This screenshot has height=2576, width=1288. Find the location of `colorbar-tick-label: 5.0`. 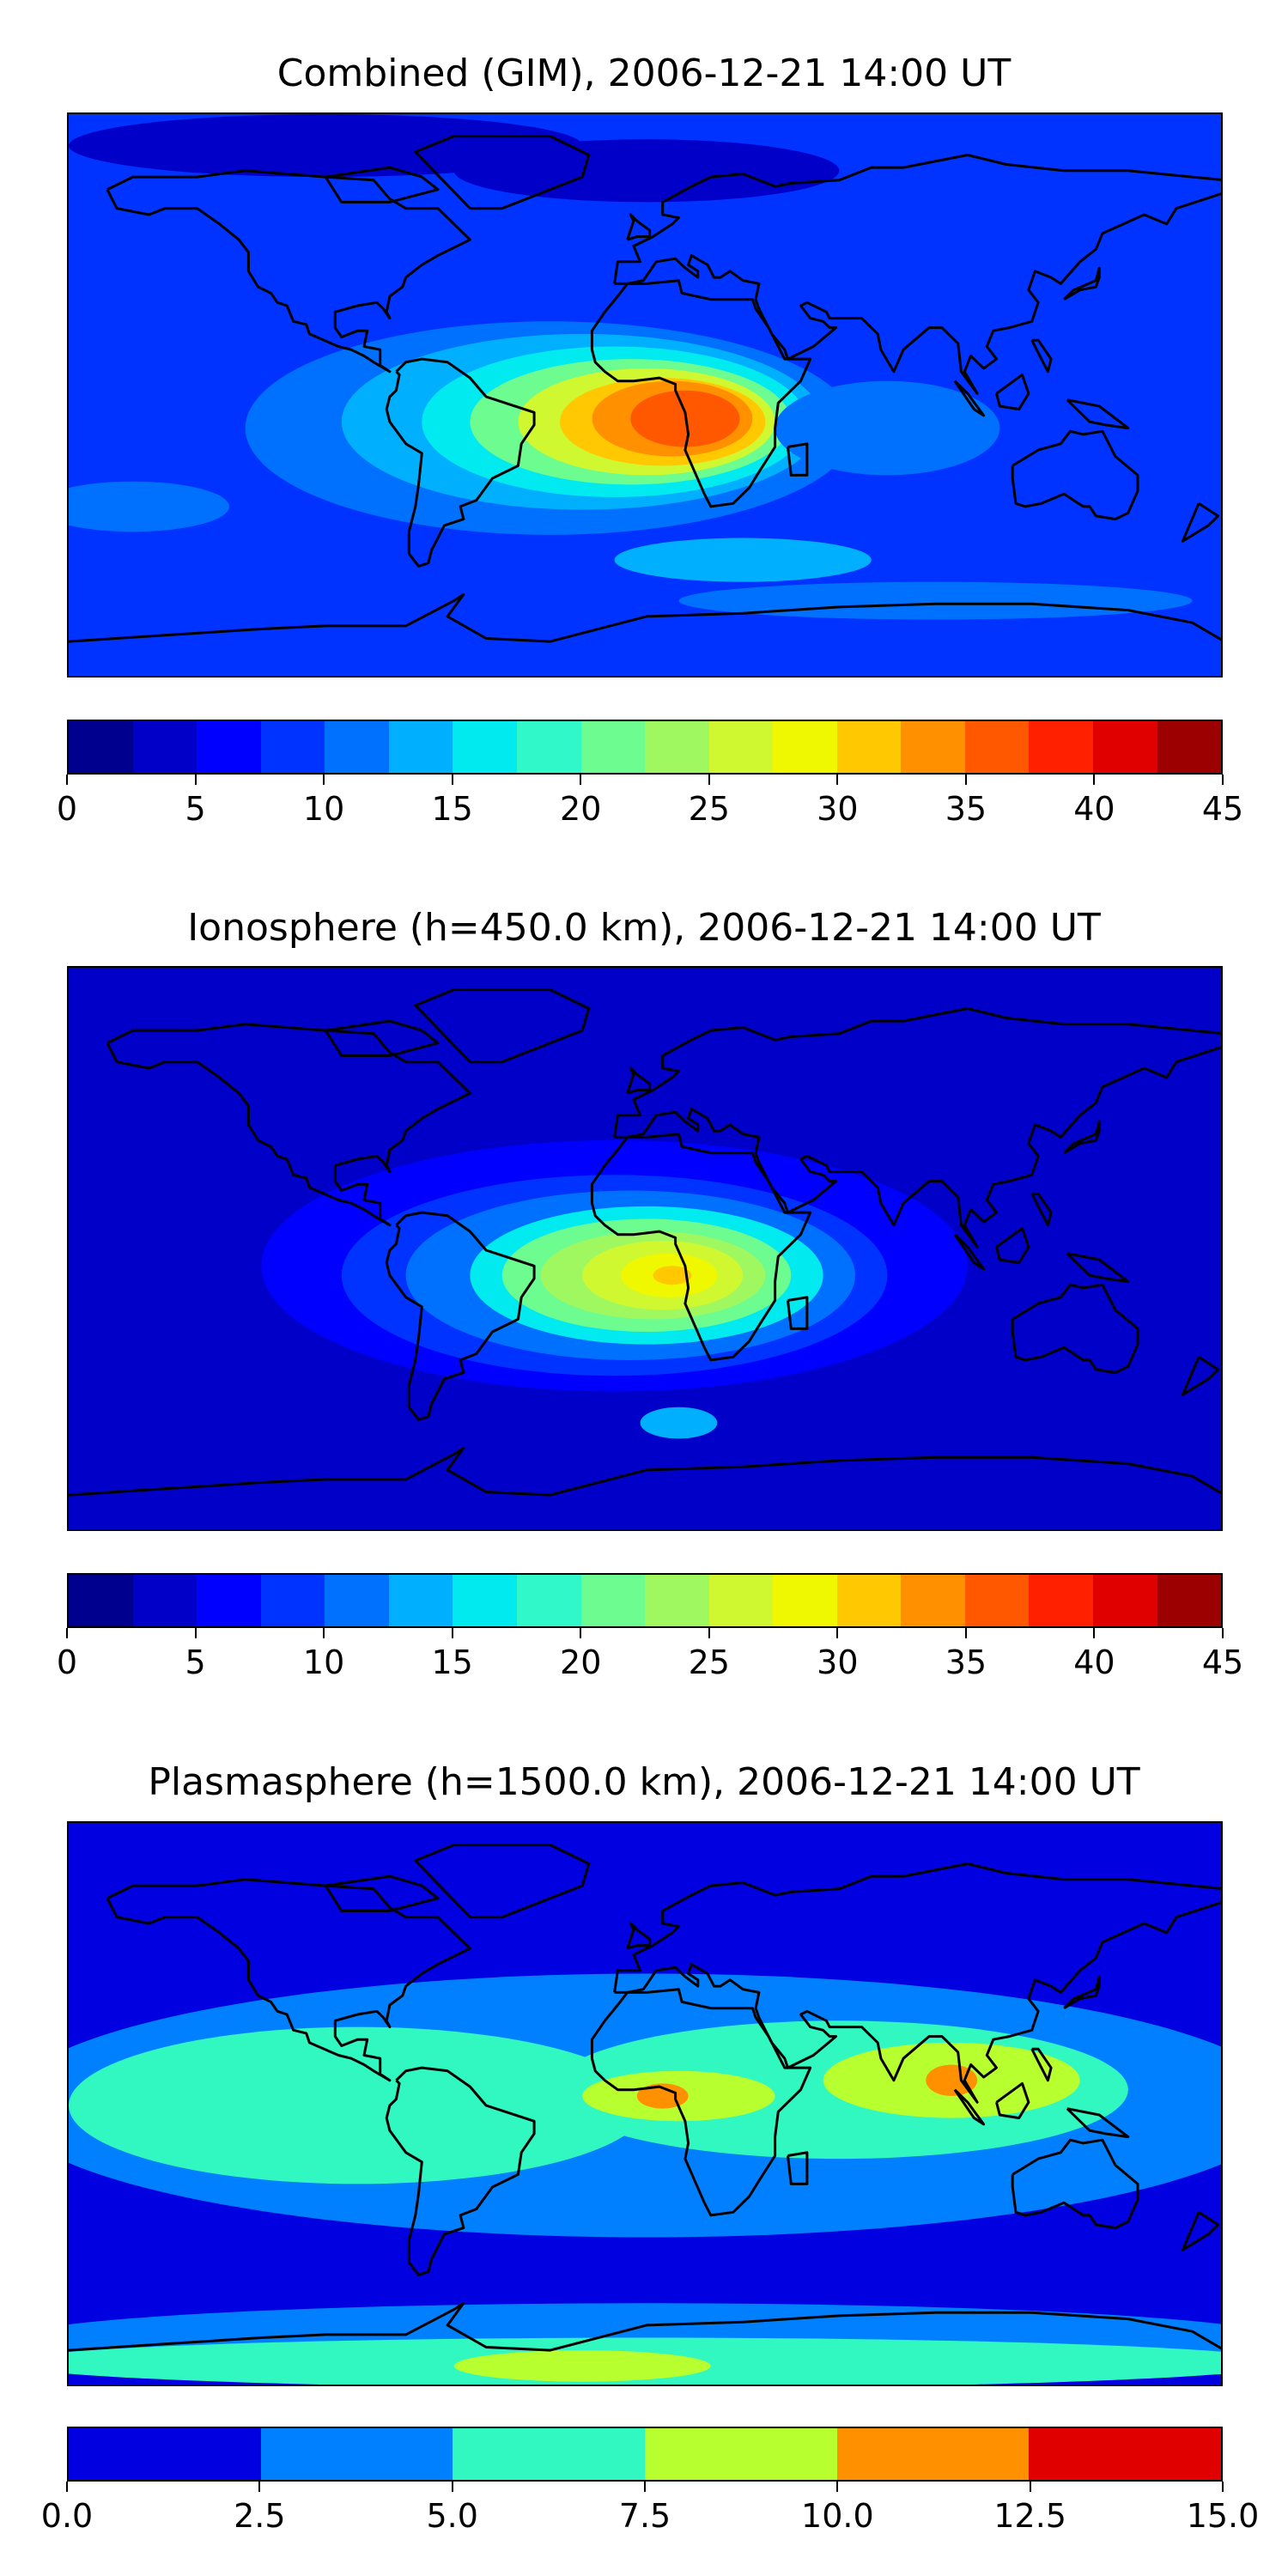

colorbar-tick-label: 5.0 is located at coordinates (452, 2516).